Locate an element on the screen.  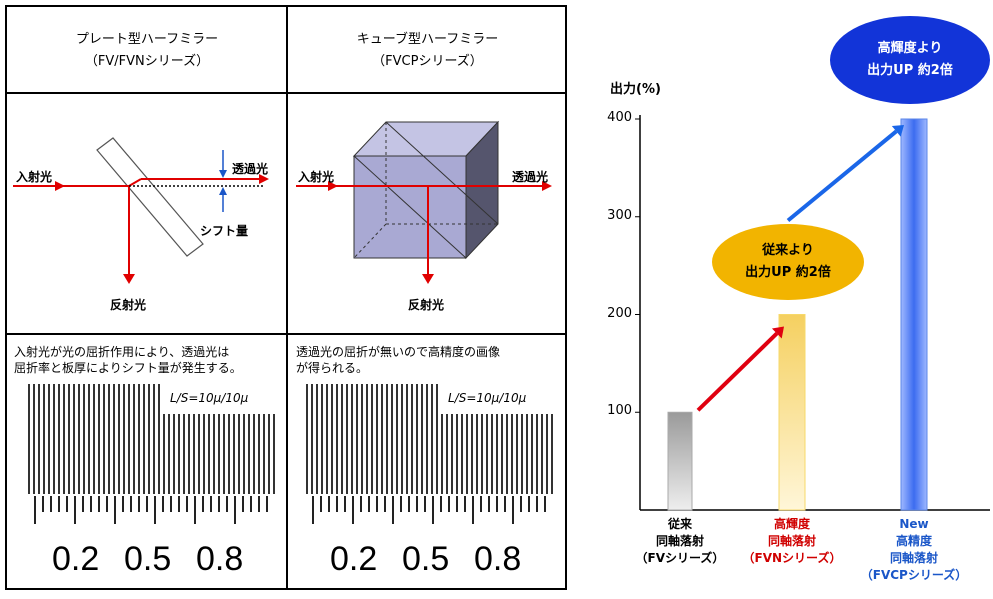
cube-scale-num-3: 0.8 is located at coordinates (498, 559).